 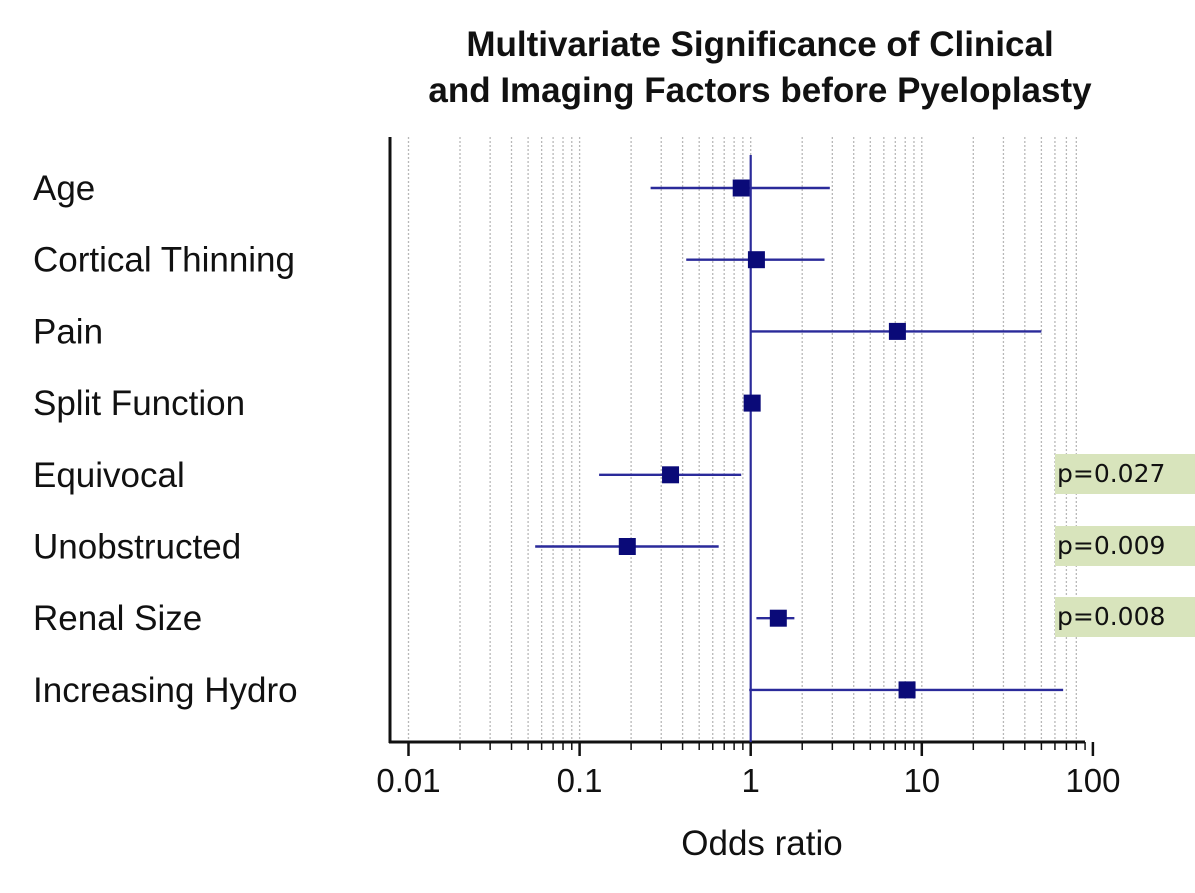 I want to click on row-label: Cortical Thinning, so click(x=164, y=260).